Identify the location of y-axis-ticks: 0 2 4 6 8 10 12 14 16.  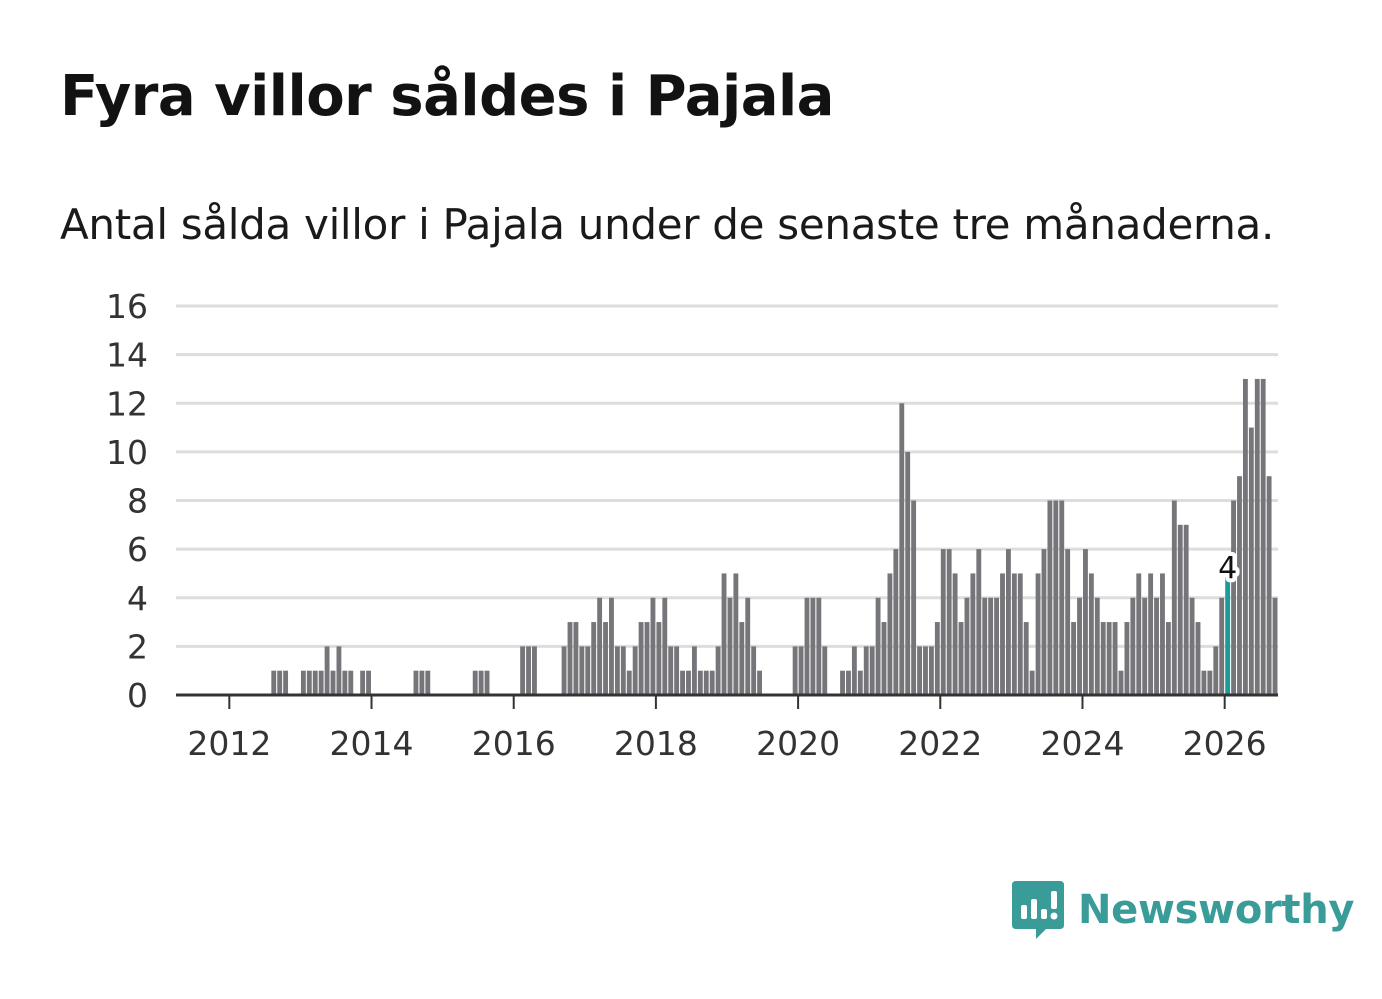
(127, 501).